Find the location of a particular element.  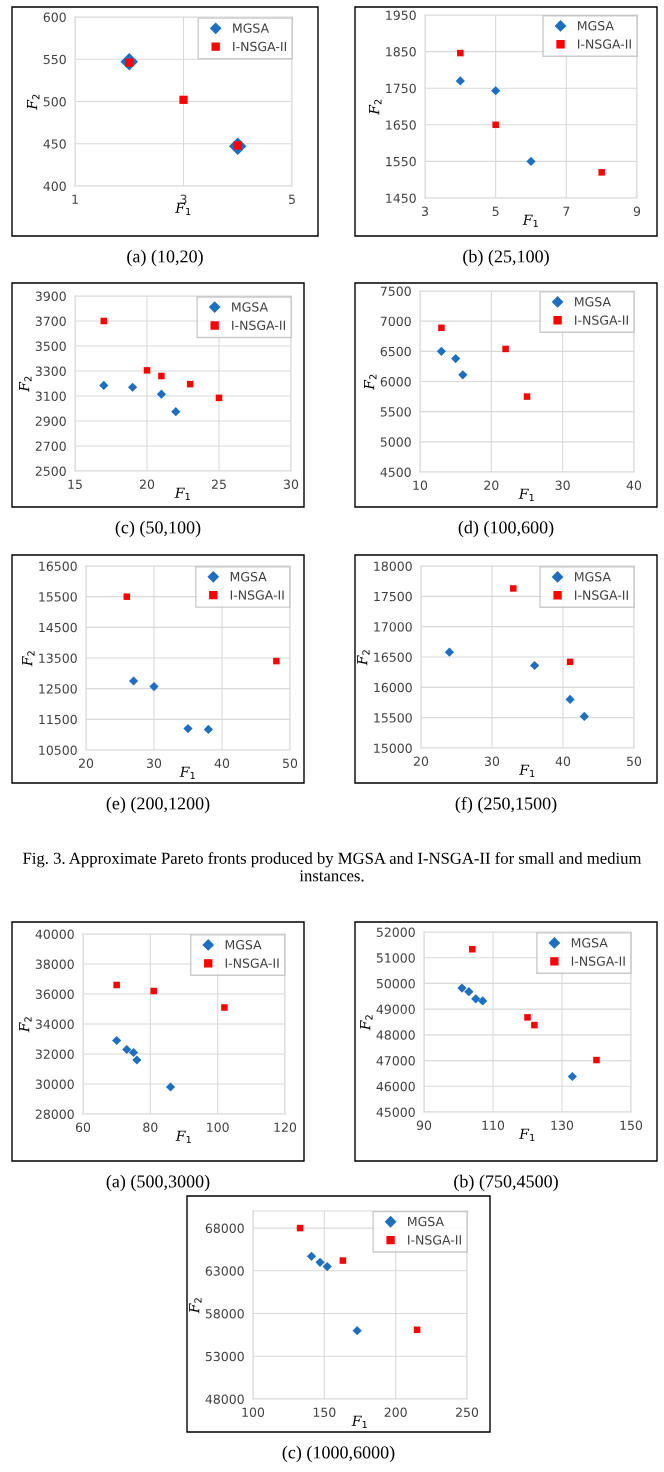

x-tick-label: 1 is located at coordinates (75, 199).